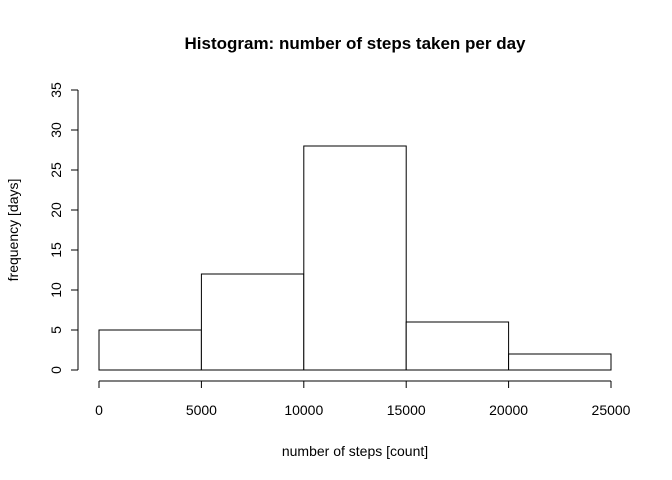  Describe the element at coordinates (63, 228) in the screenshot. I see `y-axis: 0 5 10 15 20 25 30 35` at that location.